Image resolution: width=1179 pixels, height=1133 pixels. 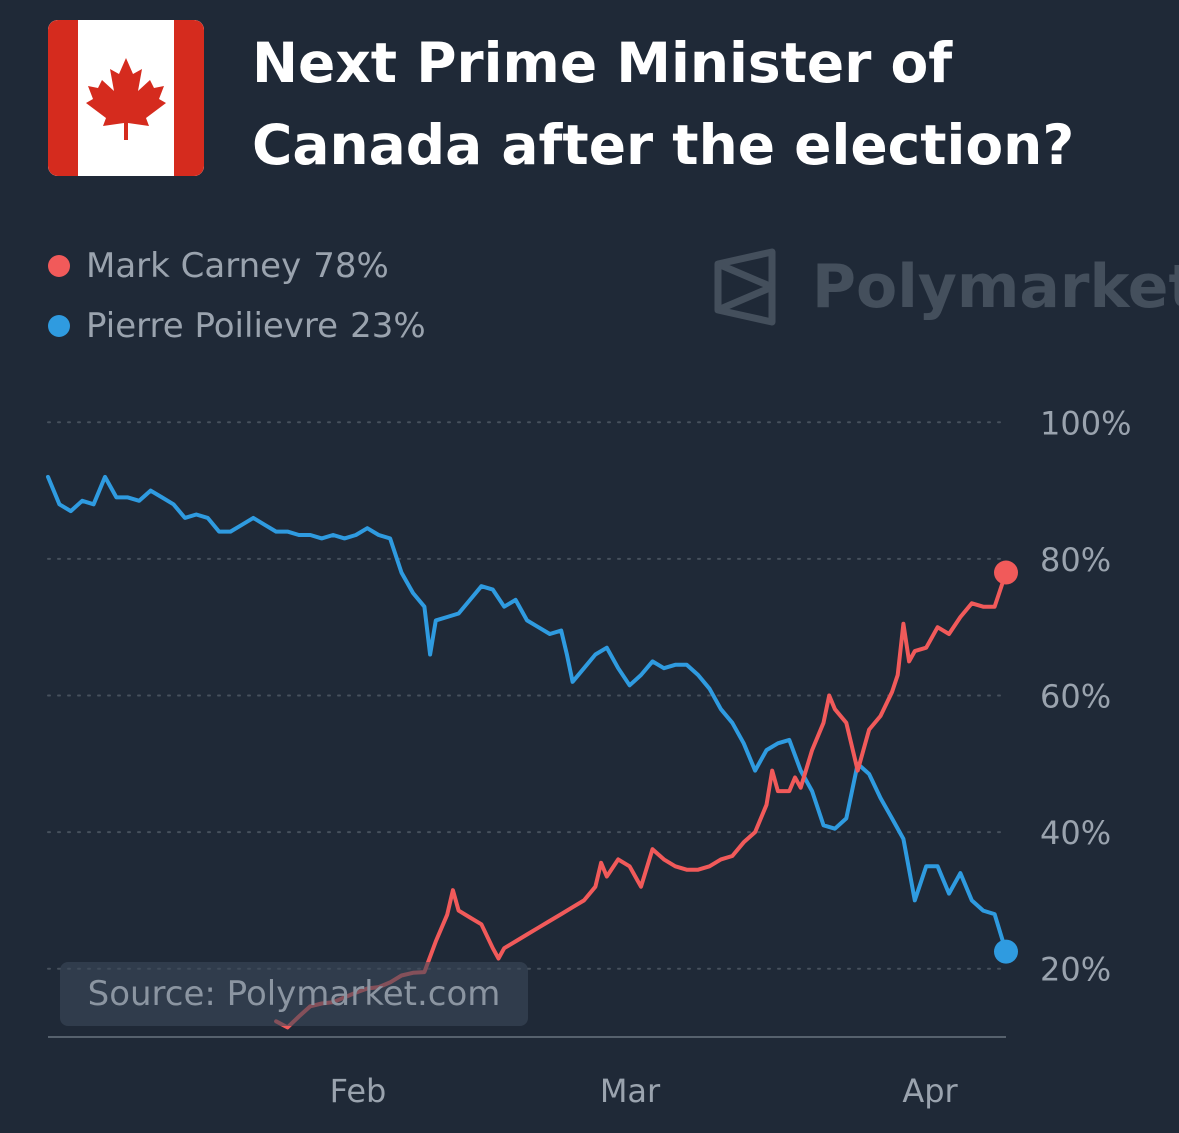 I want to click on legend-value-poilievre: 23%, so click(x=388, y=326).